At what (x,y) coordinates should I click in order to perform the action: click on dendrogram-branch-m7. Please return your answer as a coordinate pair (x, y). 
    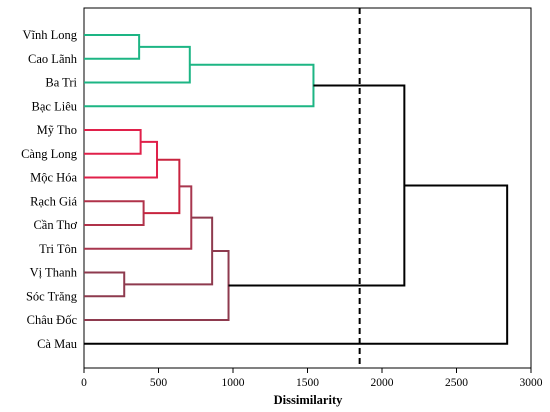
    Looking at the image, I should click on (162, 186).